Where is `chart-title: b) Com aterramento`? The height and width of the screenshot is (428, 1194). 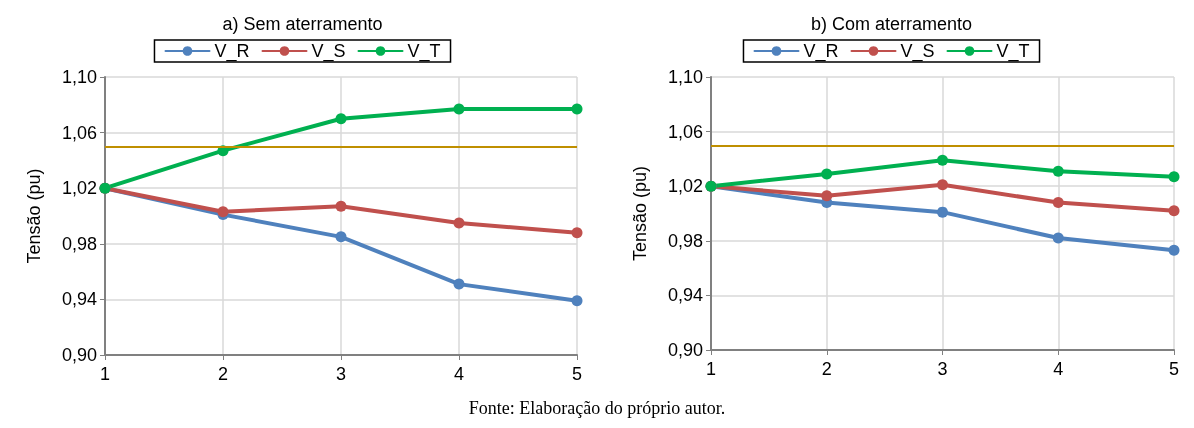
chart-title: b) Com aterramento is located at coordinates (891, 24).